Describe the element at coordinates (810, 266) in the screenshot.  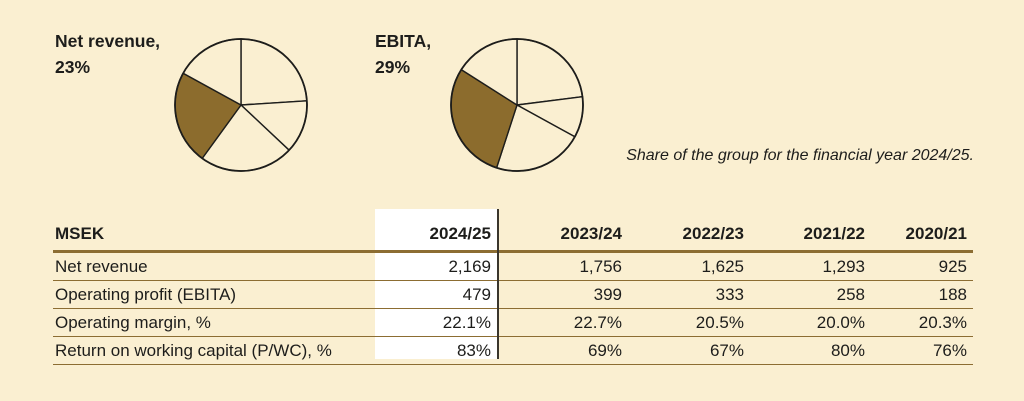
I see `net-revenue-2021-22: 1,293` at that location.